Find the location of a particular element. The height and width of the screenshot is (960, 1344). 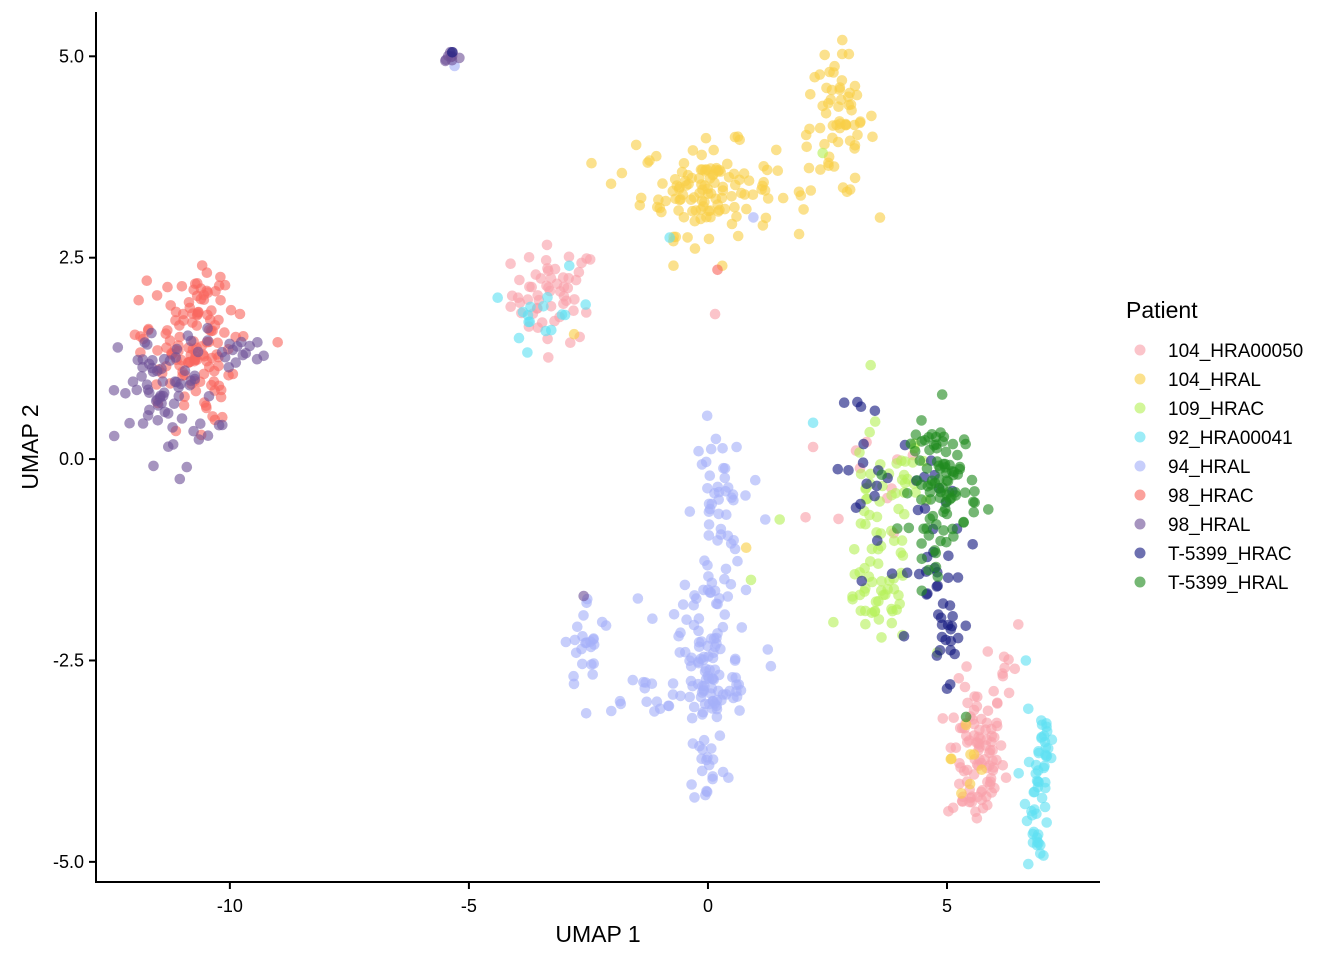

legend-label: 98_HRAC is located at coordinates (1211, 496).